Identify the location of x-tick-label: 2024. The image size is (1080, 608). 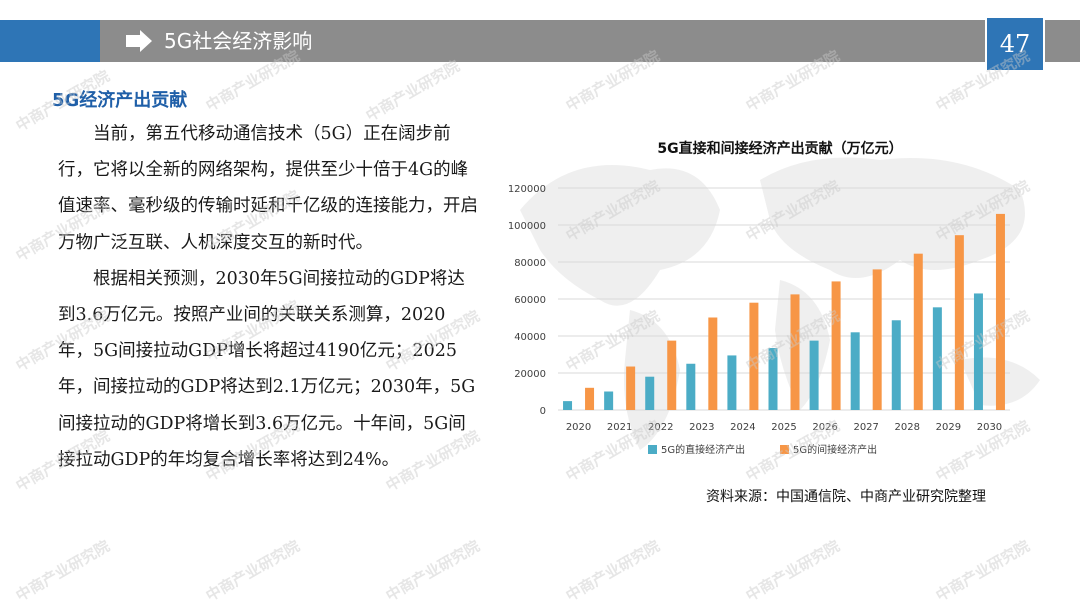
(742, 427).